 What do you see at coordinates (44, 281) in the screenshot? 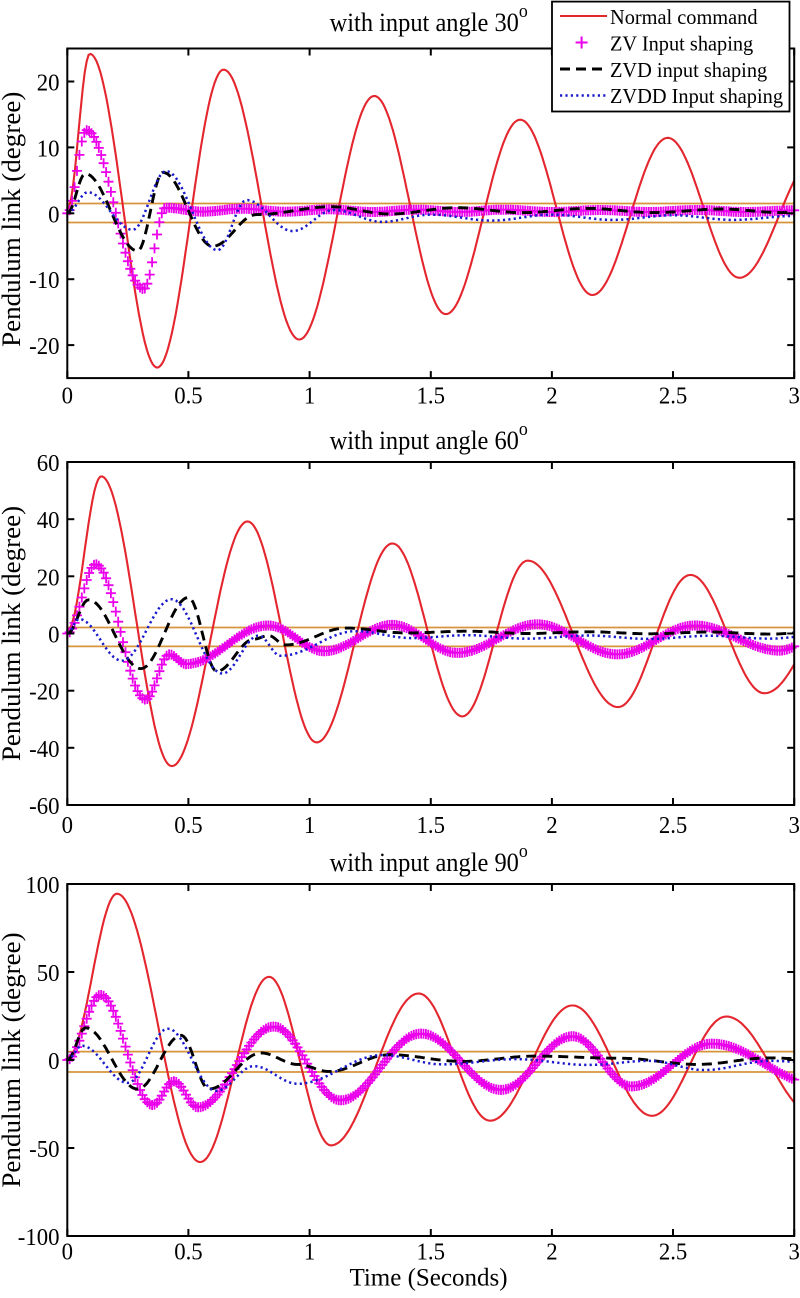
I see `svg-text: -10` at bounding box center [44, 281].